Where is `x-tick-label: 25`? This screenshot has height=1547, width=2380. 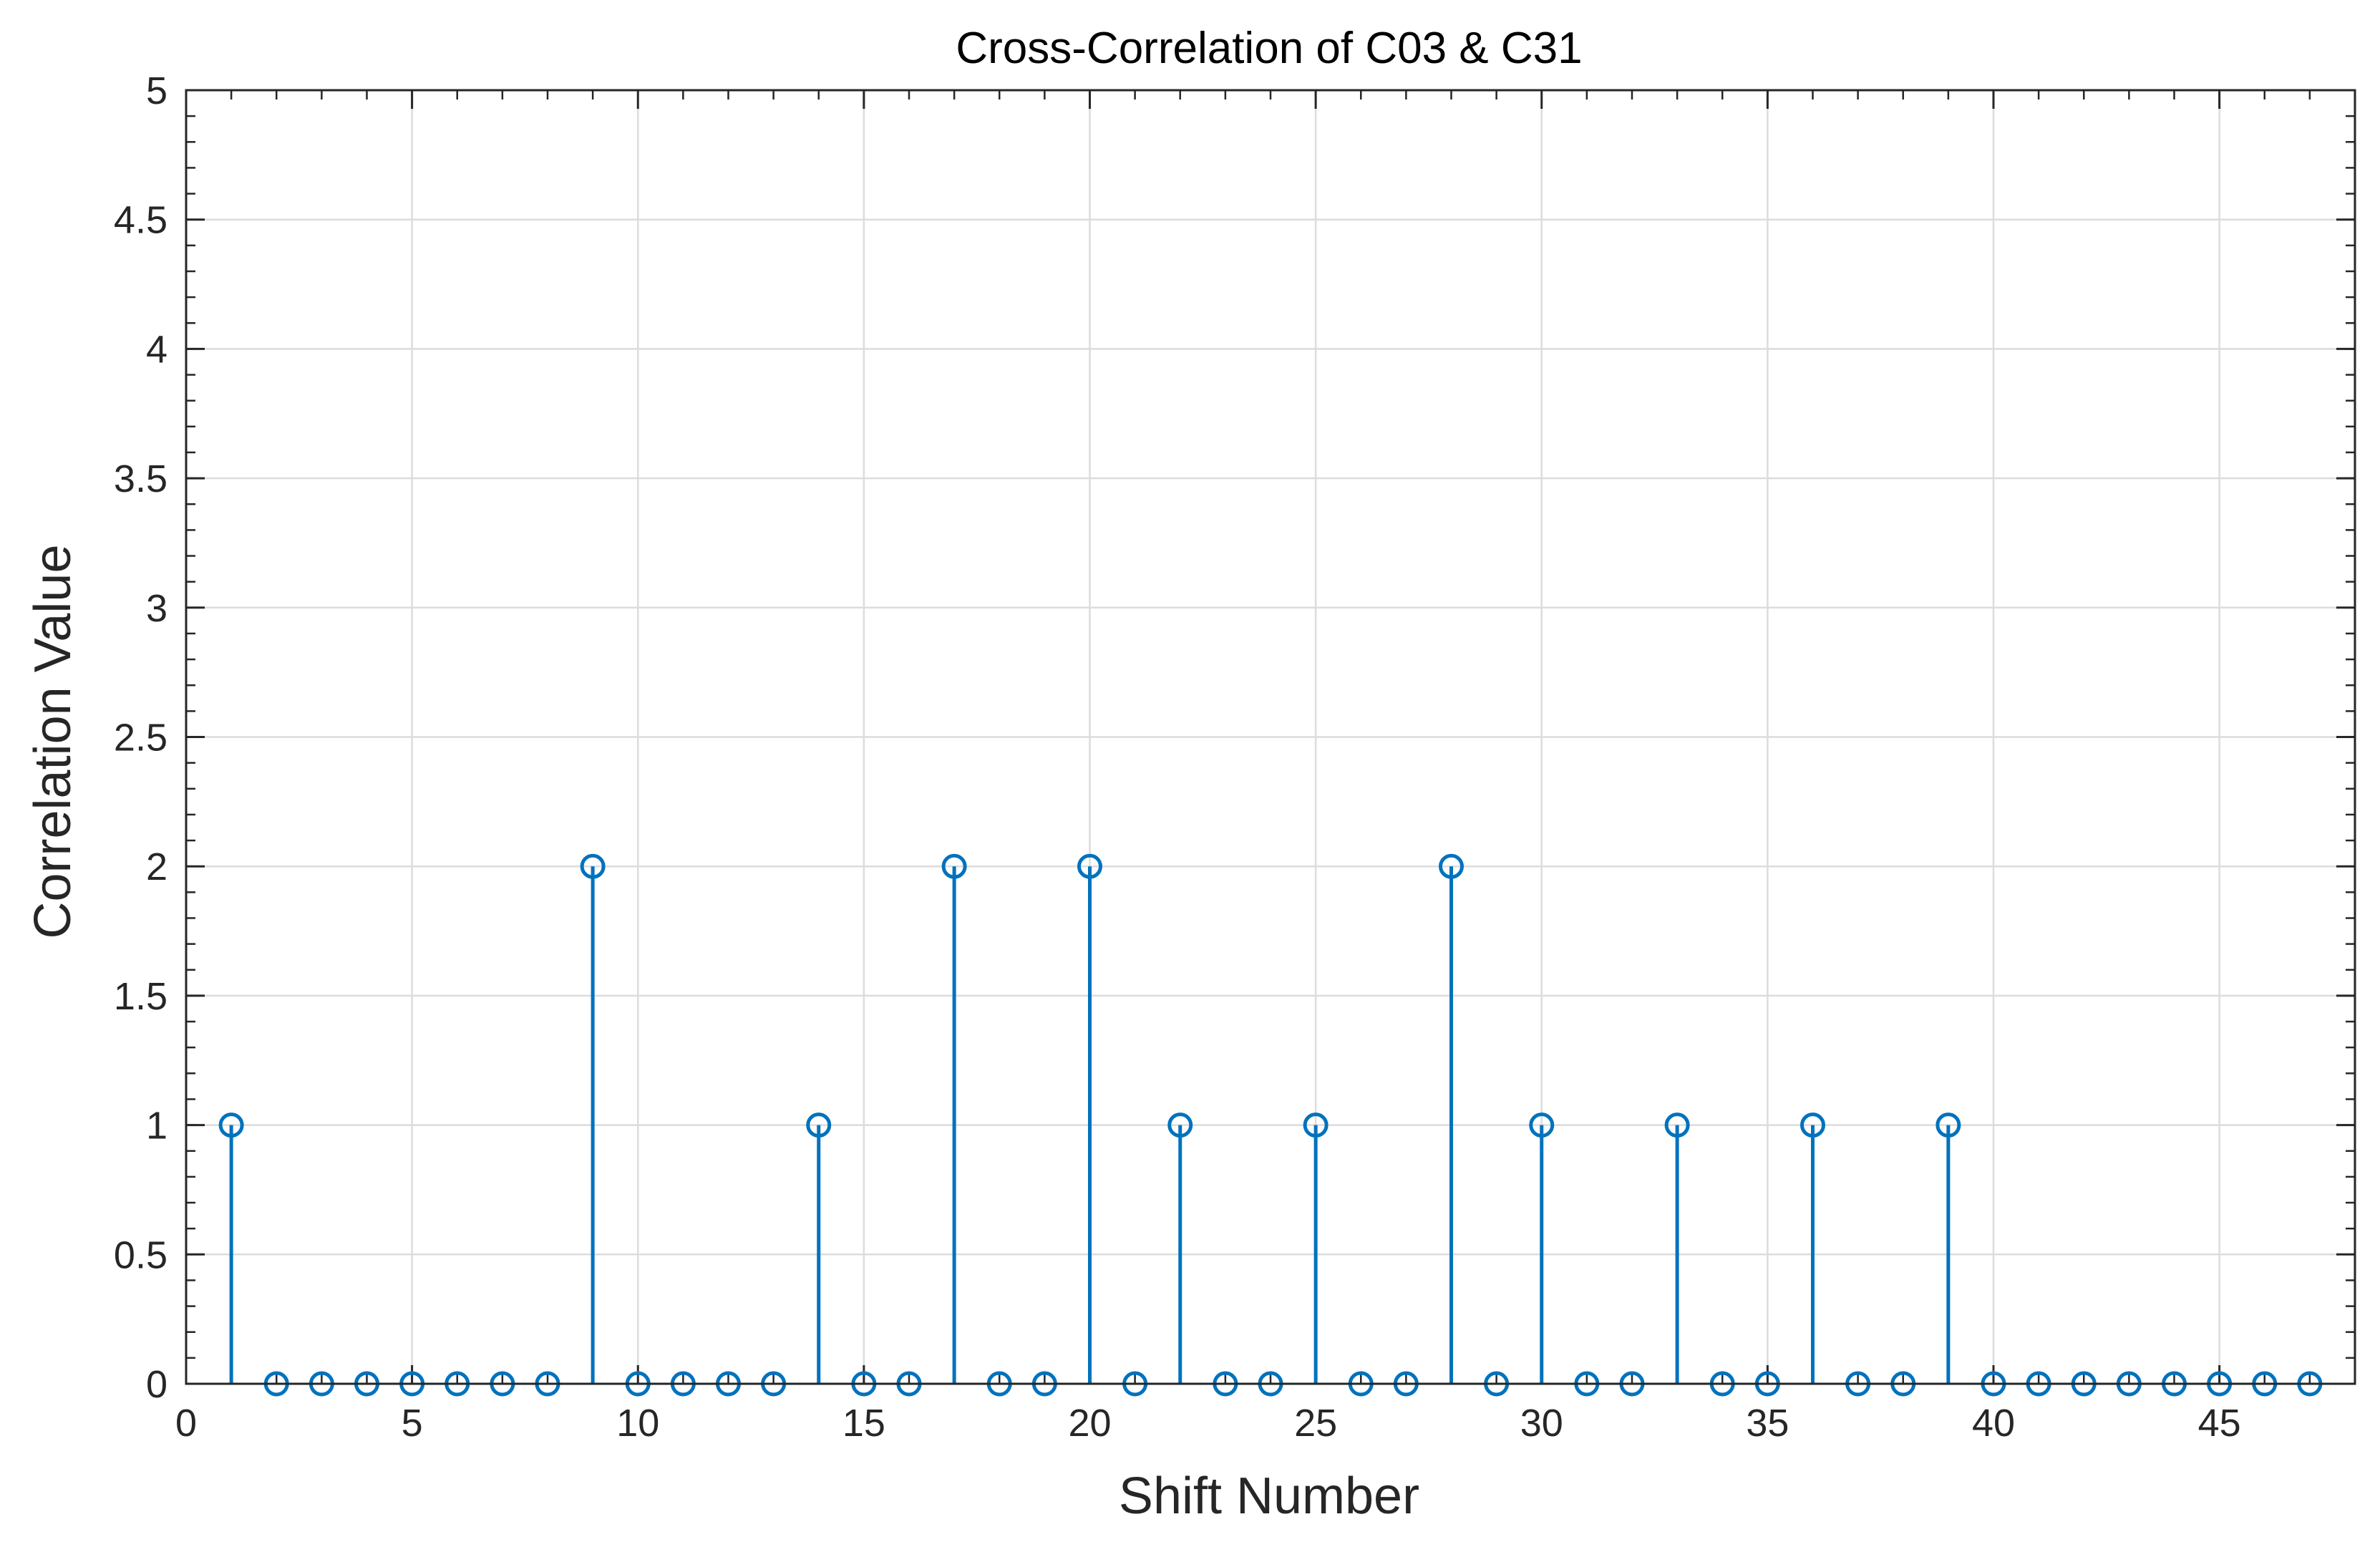
x-tick-label: 25 is located at coordinates (1315, 1423).